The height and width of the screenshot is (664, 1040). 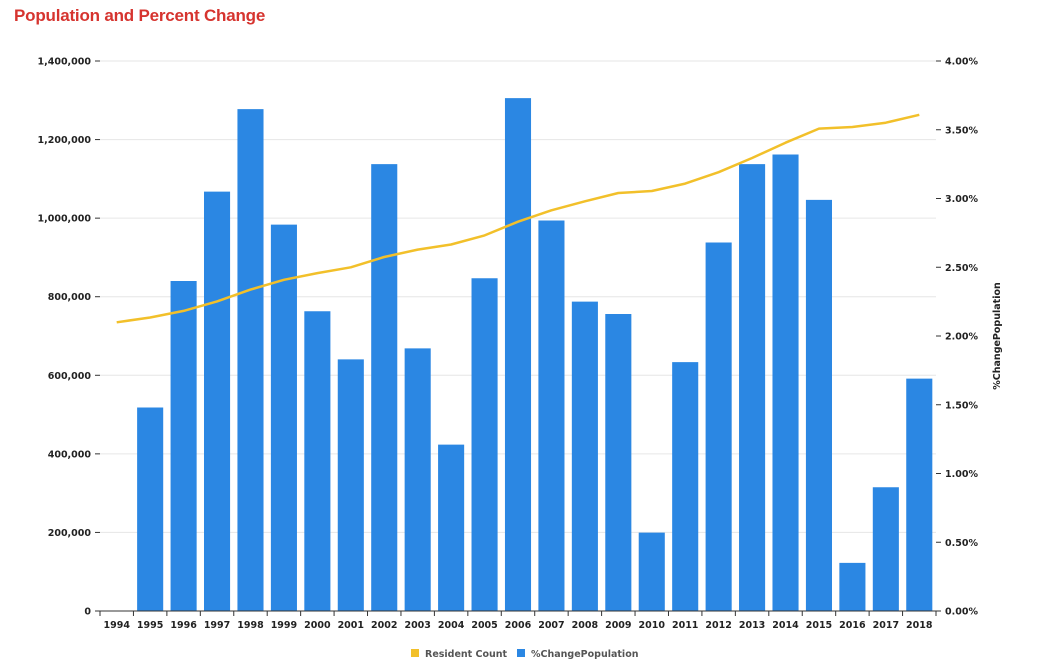 What do you see at coordinates (819, 625) in the screenshot?
I see `x-tick-label: 2015` at bounding box center [819, 625].